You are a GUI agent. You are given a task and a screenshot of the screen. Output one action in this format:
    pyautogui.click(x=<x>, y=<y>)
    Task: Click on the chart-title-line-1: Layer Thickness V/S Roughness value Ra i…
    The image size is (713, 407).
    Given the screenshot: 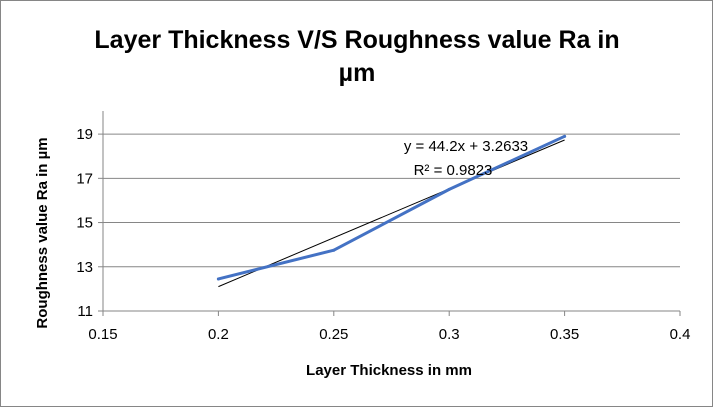 What is the action you would take?
    pyautogui.click(x=356, y=40)
    